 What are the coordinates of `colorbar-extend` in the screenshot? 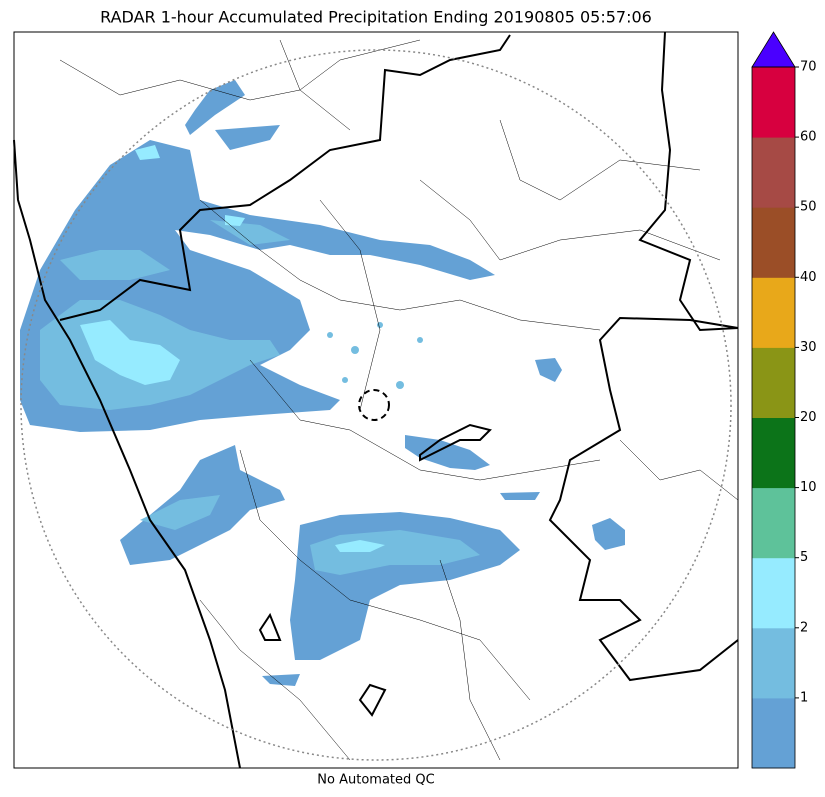 It's located at (773, 49).